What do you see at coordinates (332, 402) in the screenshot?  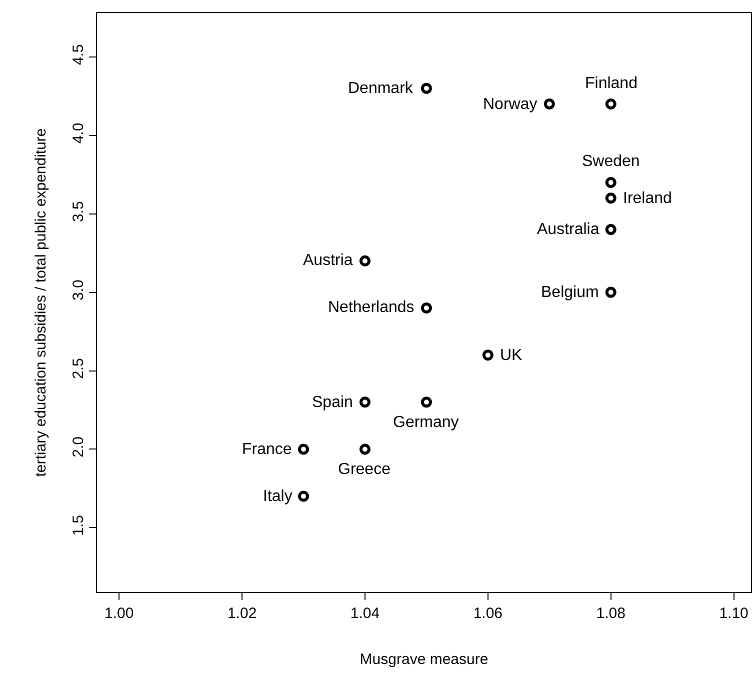 I see `annotation: Spain` at bounding box center [332, 402].